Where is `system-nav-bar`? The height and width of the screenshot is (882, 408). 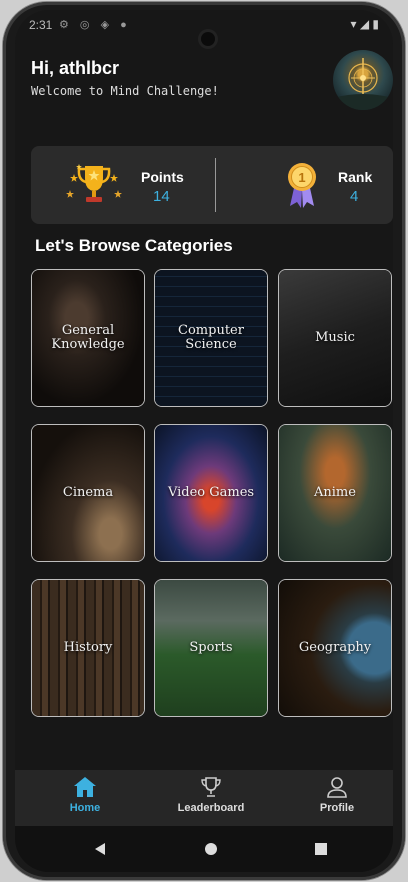
system-nav-bar is located at coordinates (204, 849).